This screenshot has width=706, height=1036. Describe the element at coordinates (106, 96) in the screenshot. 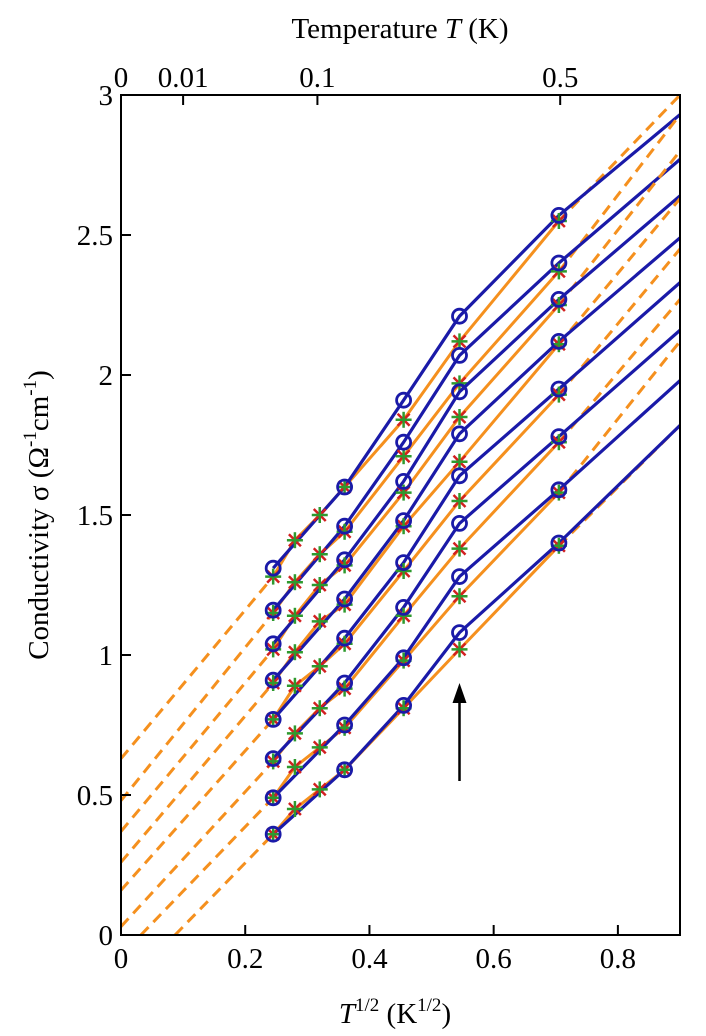

I see `y-tick-label: 3` at that location.